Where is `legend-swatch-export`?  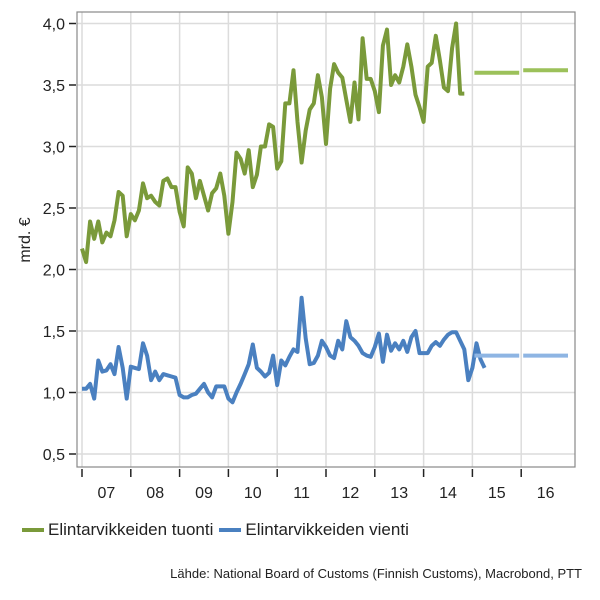
legend-swatch-export is located at coordinates (230, 530).